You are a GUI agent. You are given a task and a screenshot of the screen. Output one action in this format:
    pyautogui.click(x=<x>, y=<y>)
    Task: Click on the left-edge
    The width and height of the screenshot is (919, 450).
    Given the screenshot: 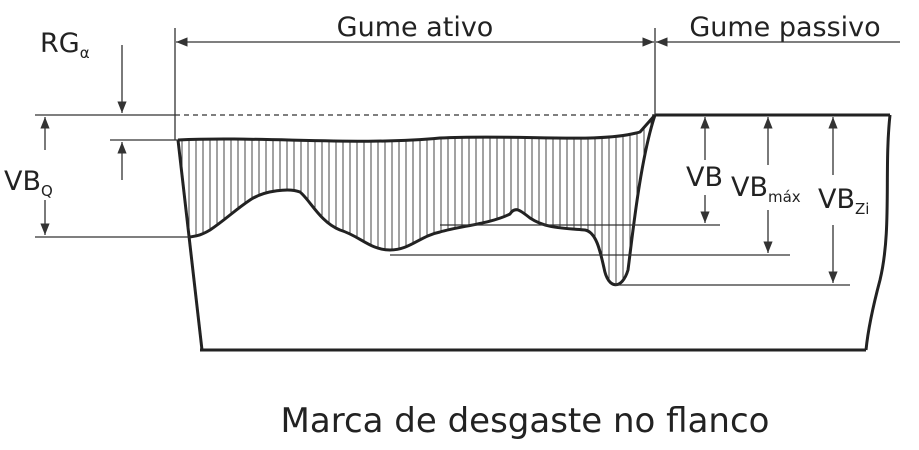 What is the action you would take?
    pyautogui.click(x=190, y=245)
    